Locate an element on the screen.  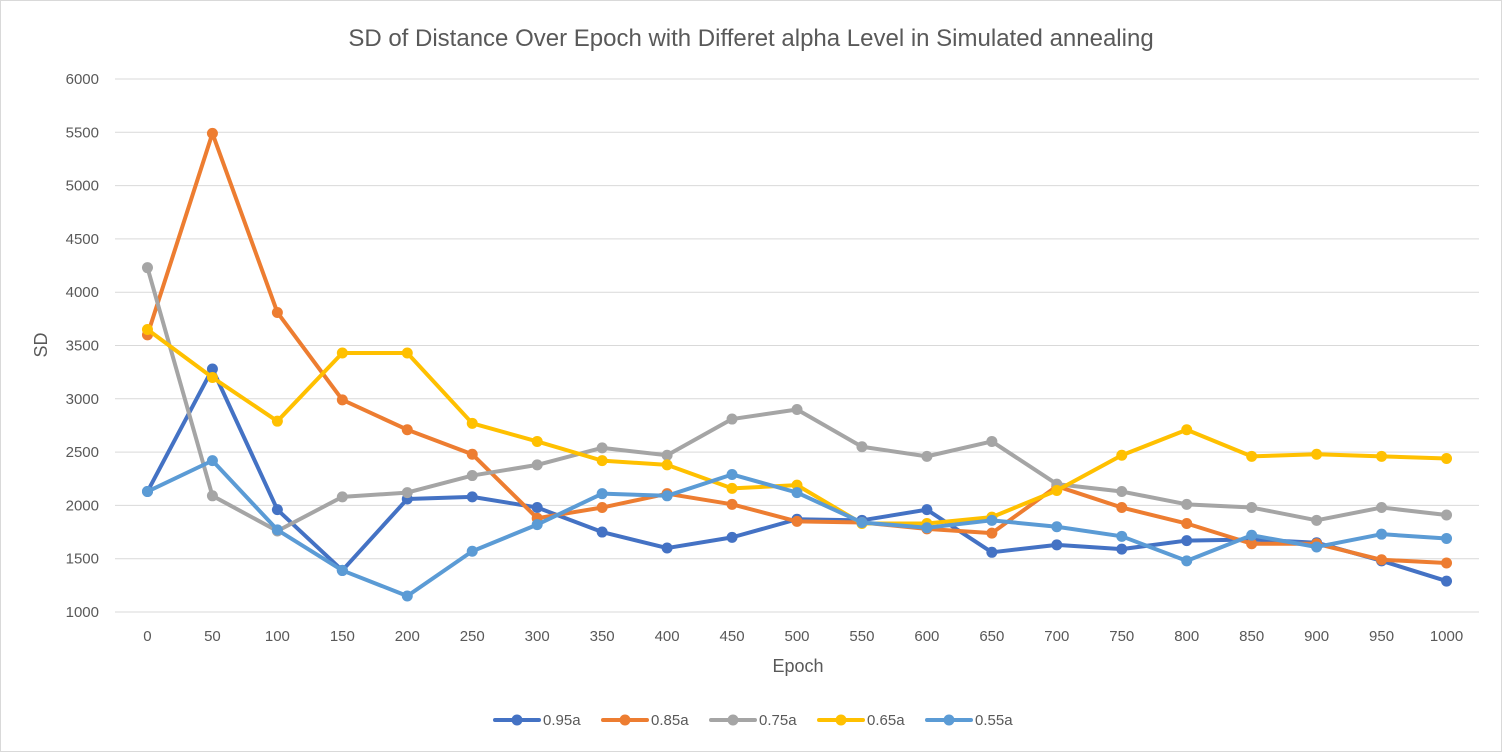
x-tick-label: 950 is located at coordinates (1381, 636).